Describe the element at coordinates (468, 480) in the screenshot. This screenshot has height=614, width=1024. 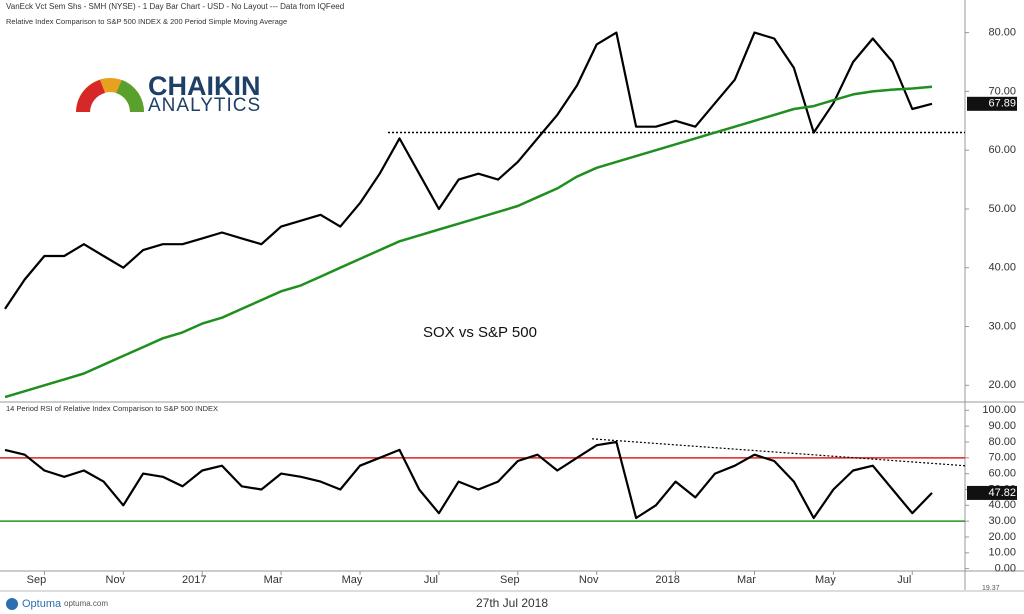
I see `series-line` at that location.